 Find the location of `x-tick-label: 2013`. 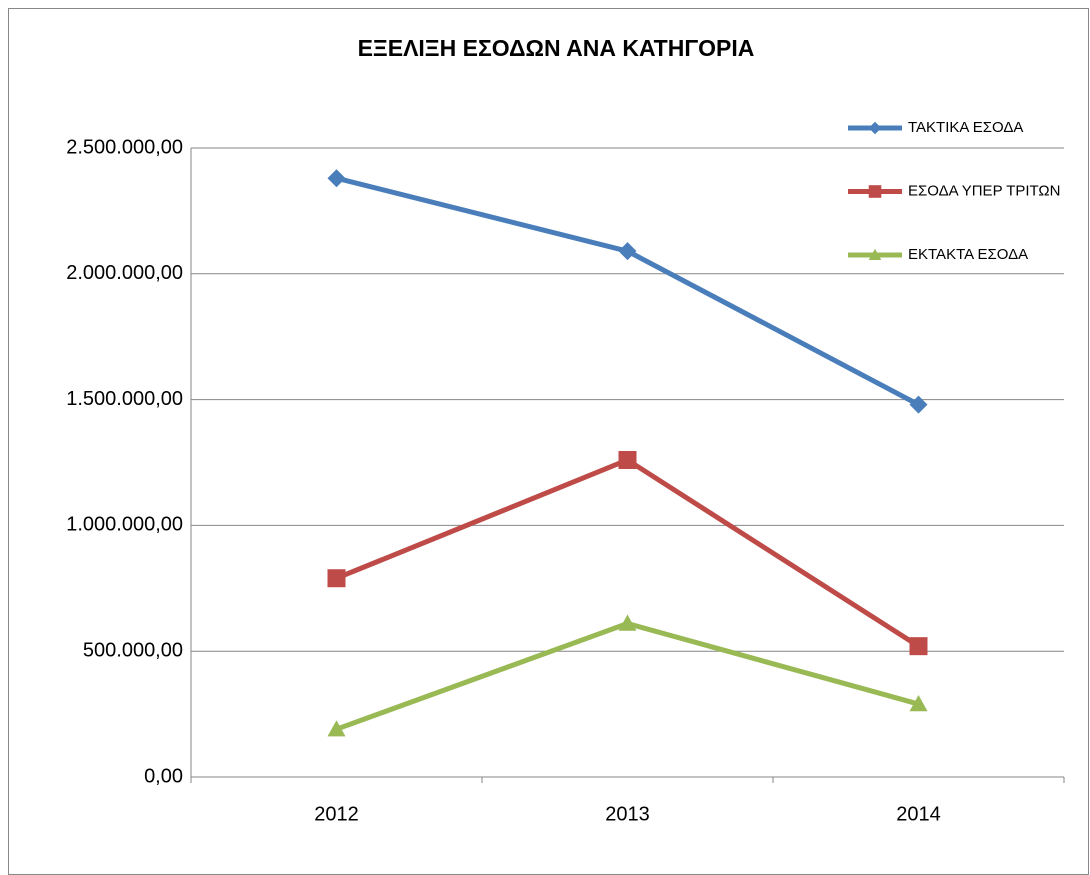

x-tick-label: 2013 is located at coordinates (627, 814).